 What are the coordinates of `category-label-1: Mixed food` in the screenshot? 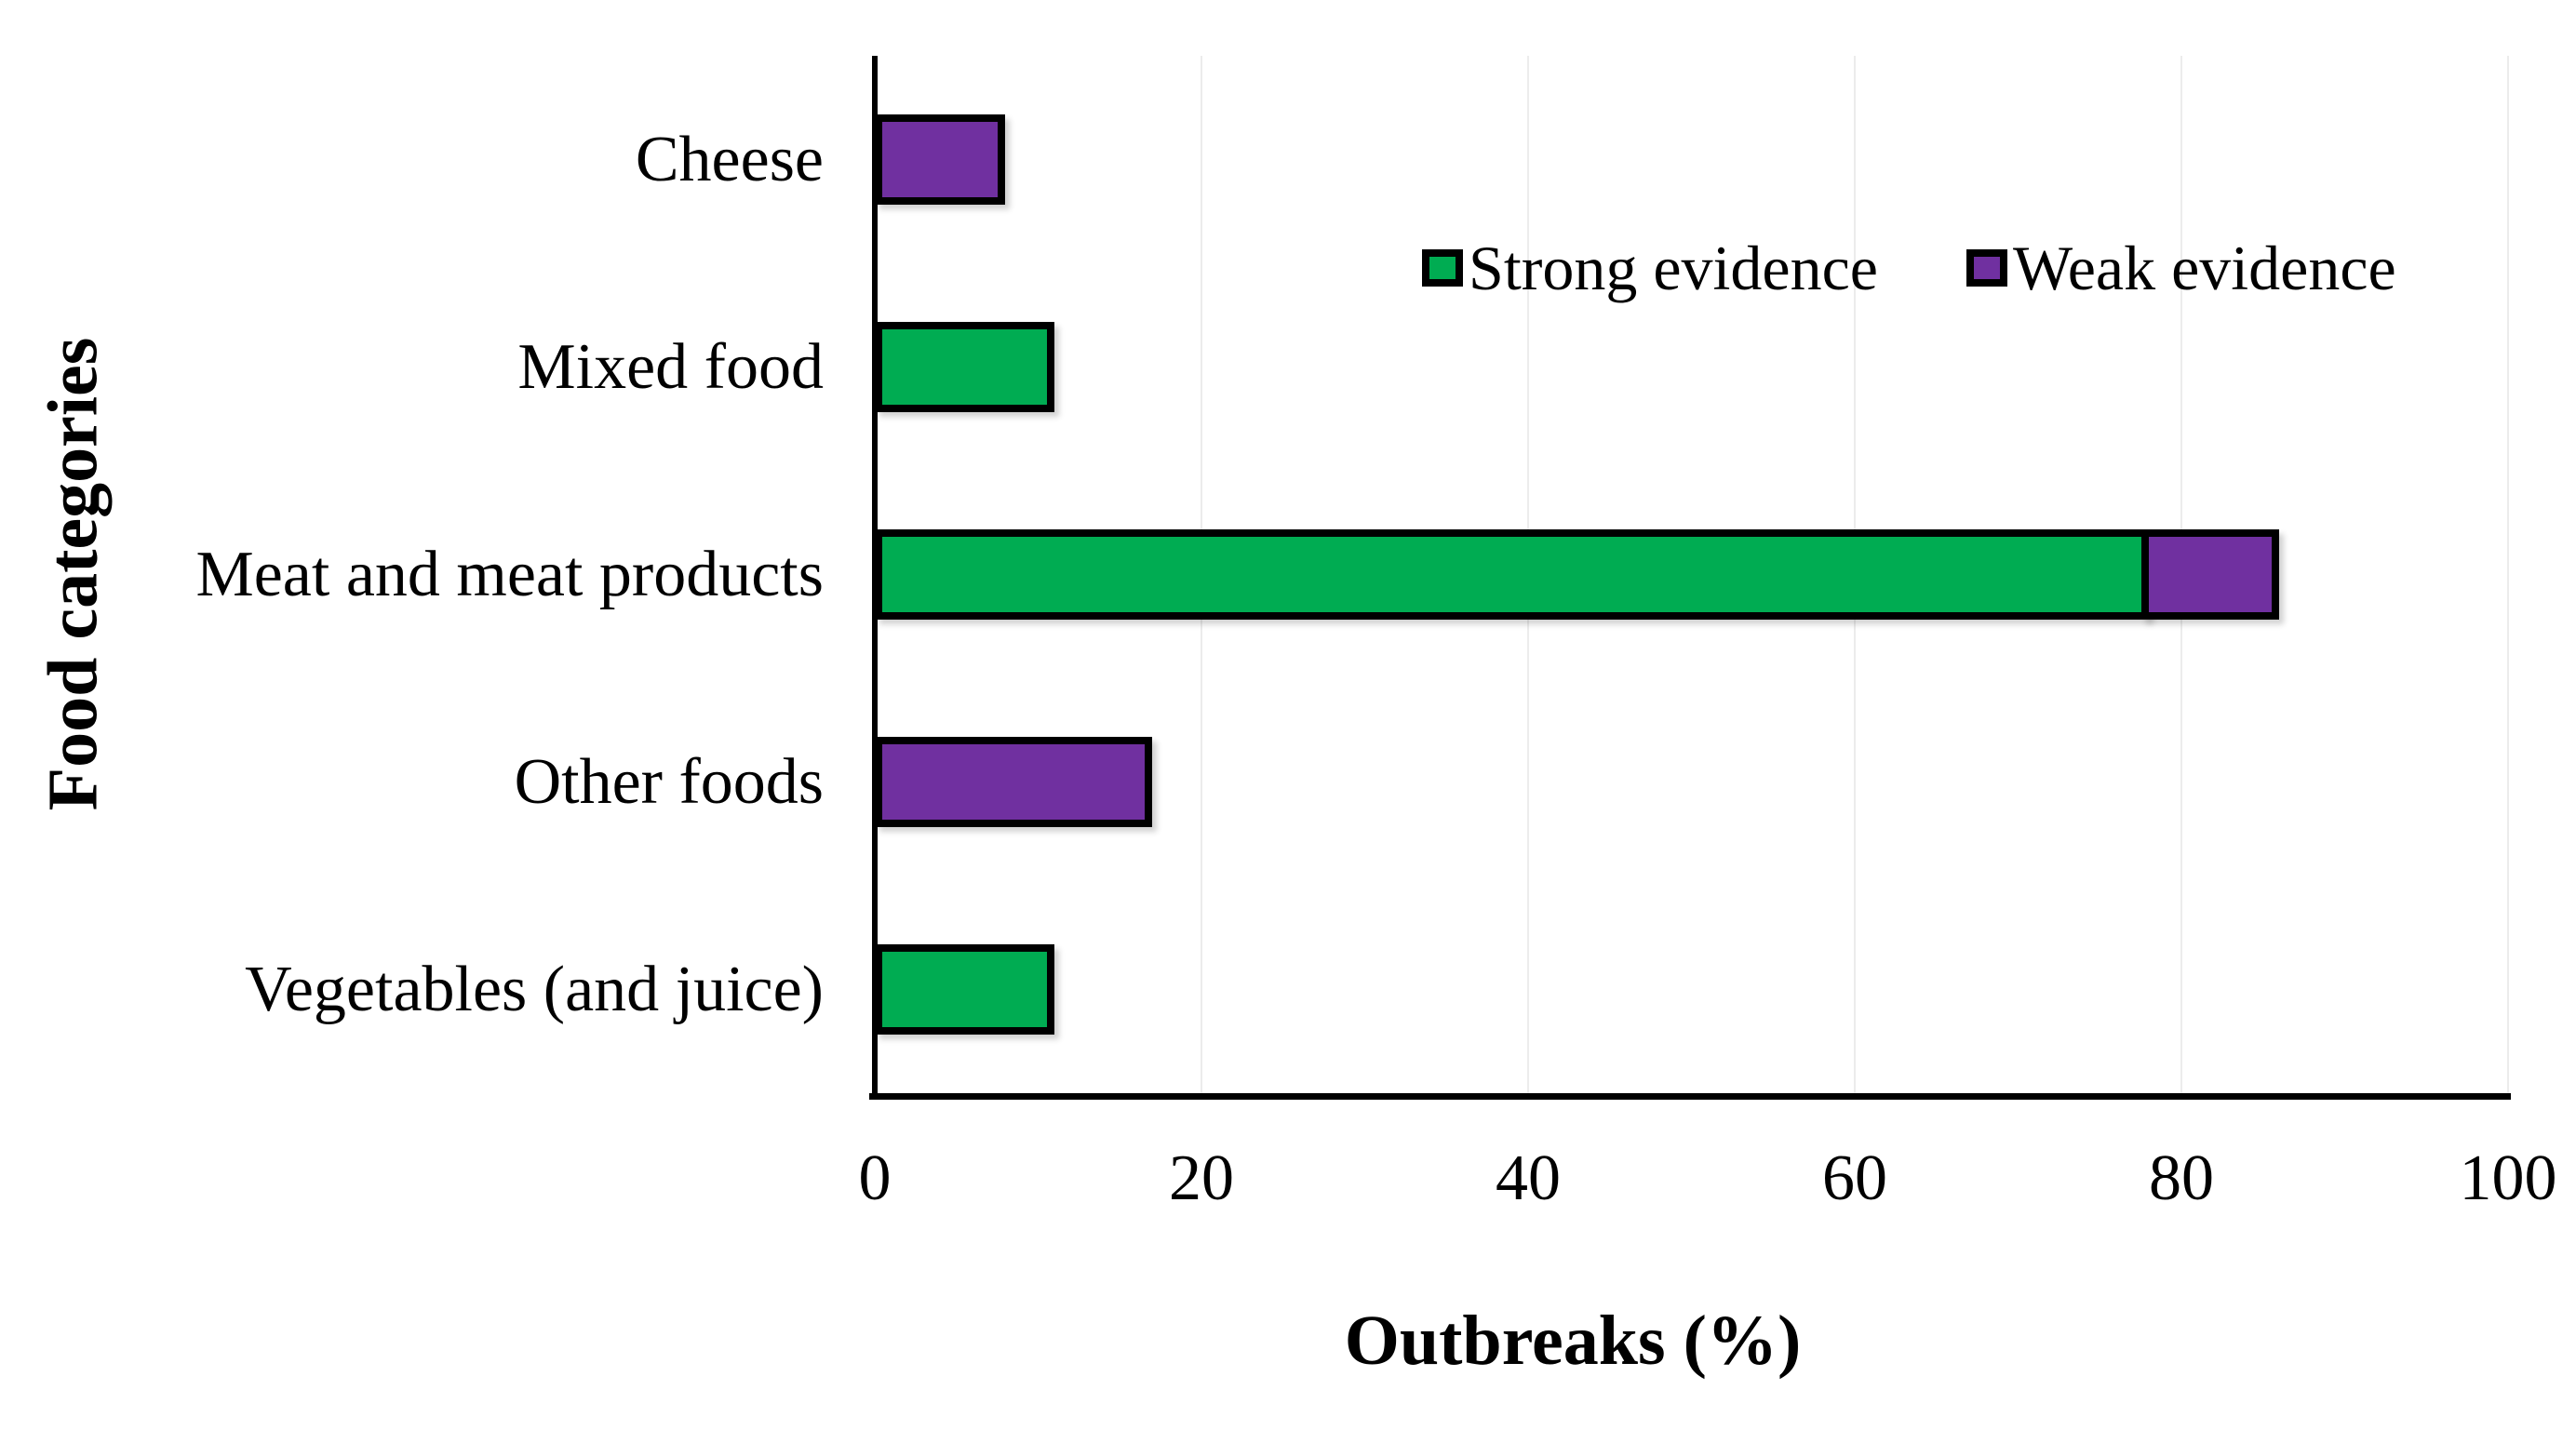 It's located at (670, 367).